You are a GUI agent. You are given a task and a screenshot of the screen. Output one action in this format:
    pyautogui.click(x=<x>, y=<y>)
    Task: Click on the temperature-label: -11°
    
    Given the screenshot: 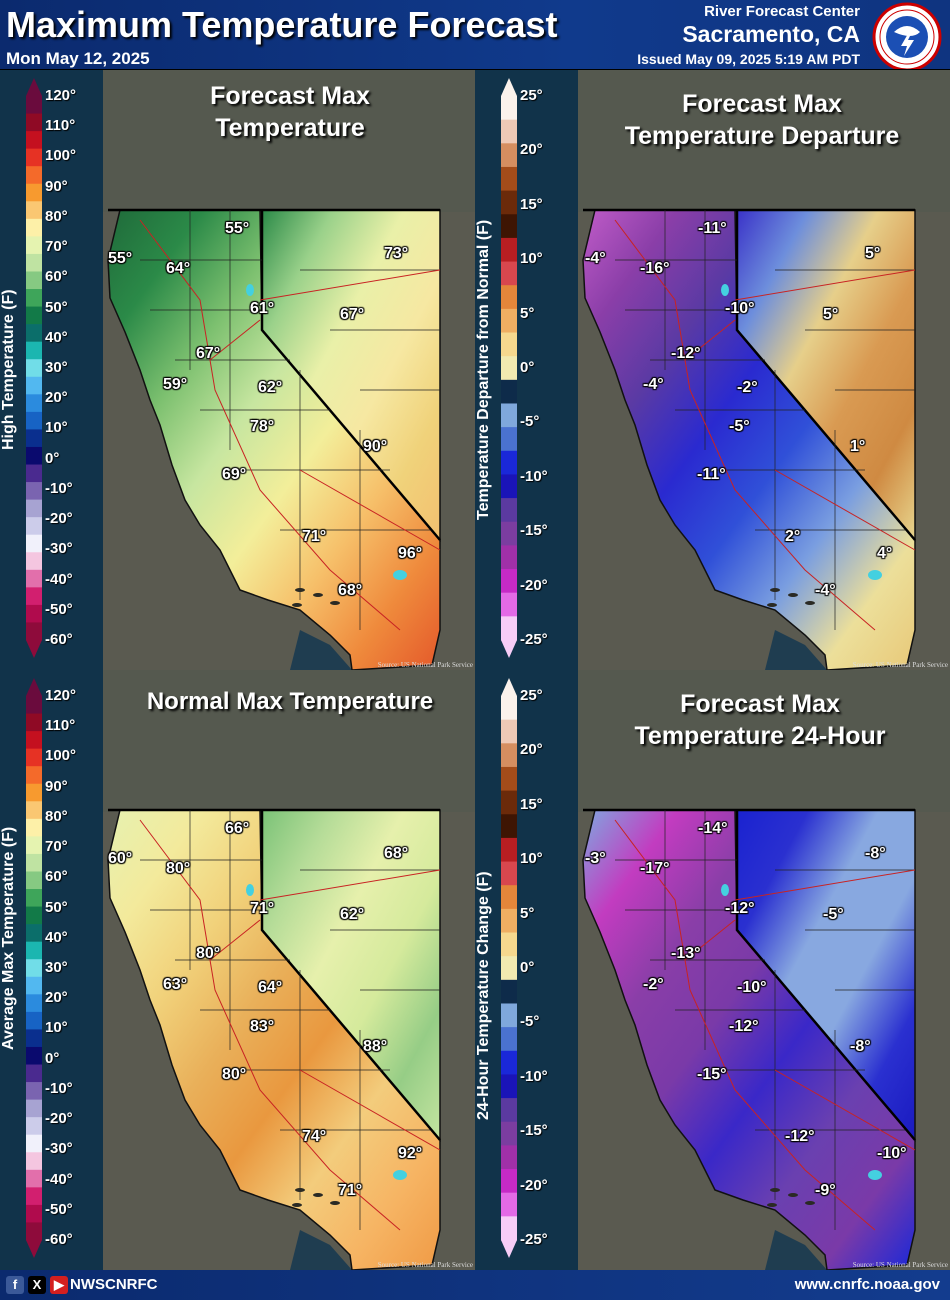 What is the action you would take?
    pyautogui.click(x=712, y=228)
    